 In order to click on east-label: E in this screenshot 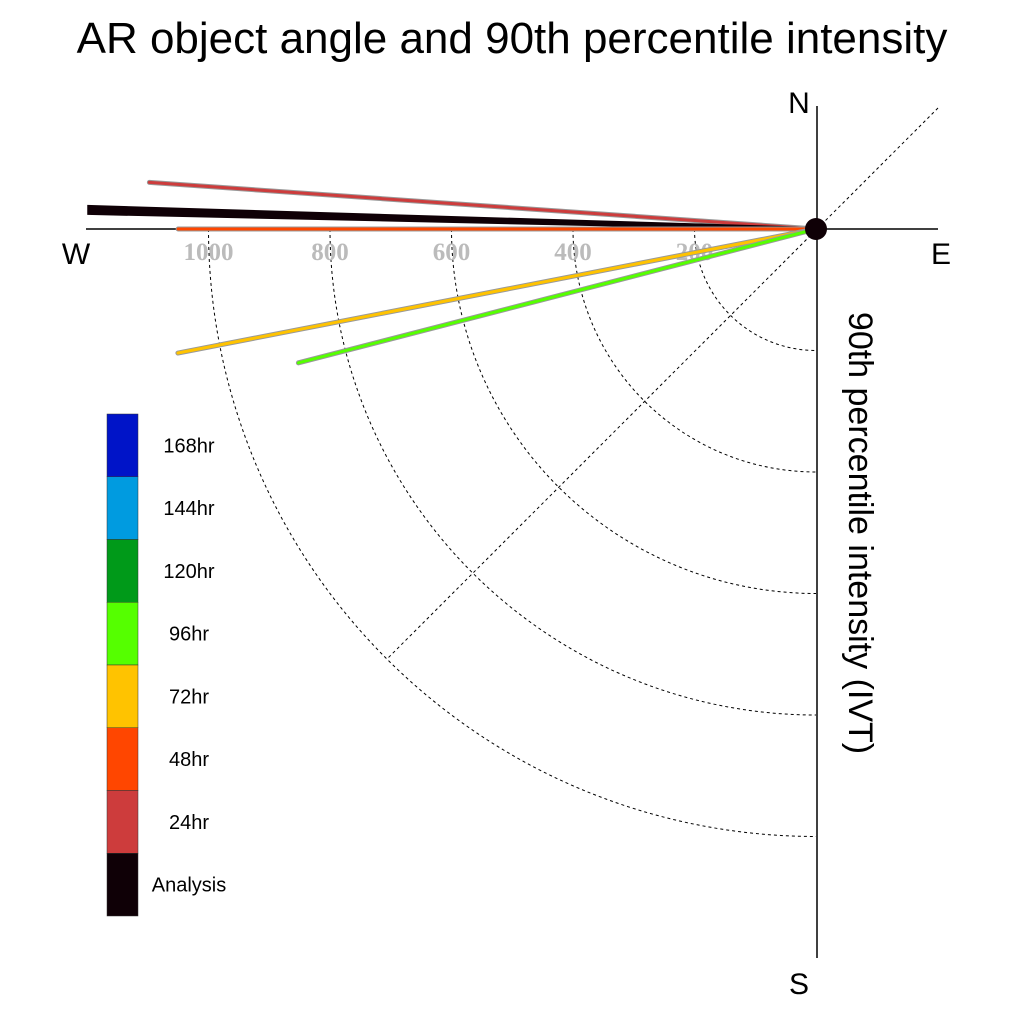, I will do `click(941, 254)`.